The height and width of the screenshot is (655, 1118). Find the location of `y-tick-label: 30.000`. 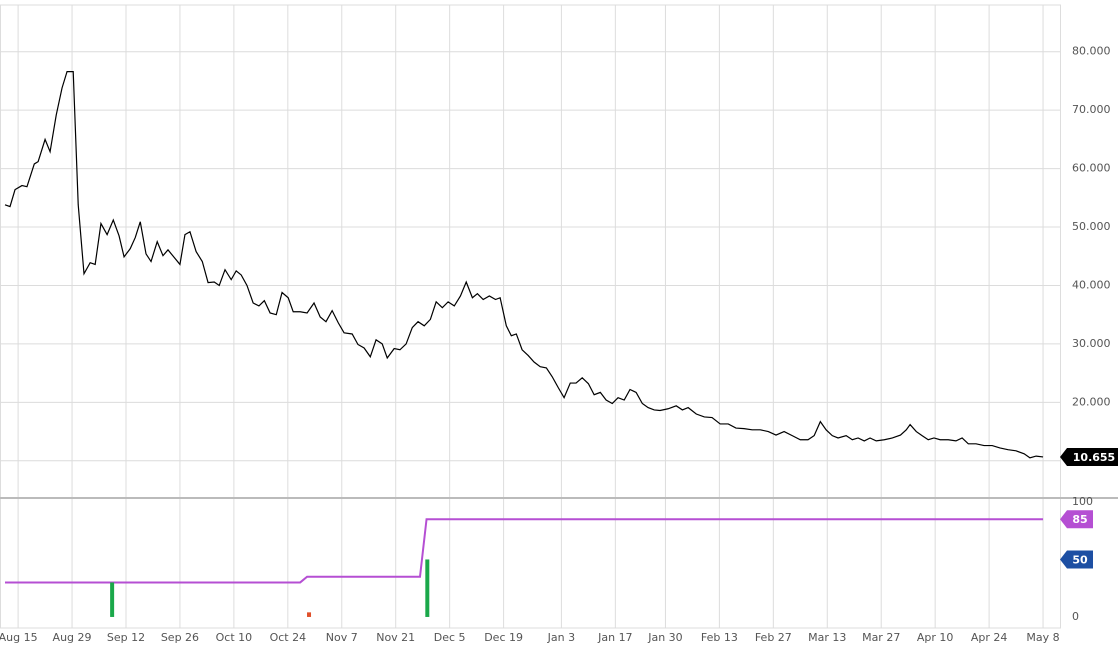

y-tick-label: 30.000 is located at coordinates (1091, 343).